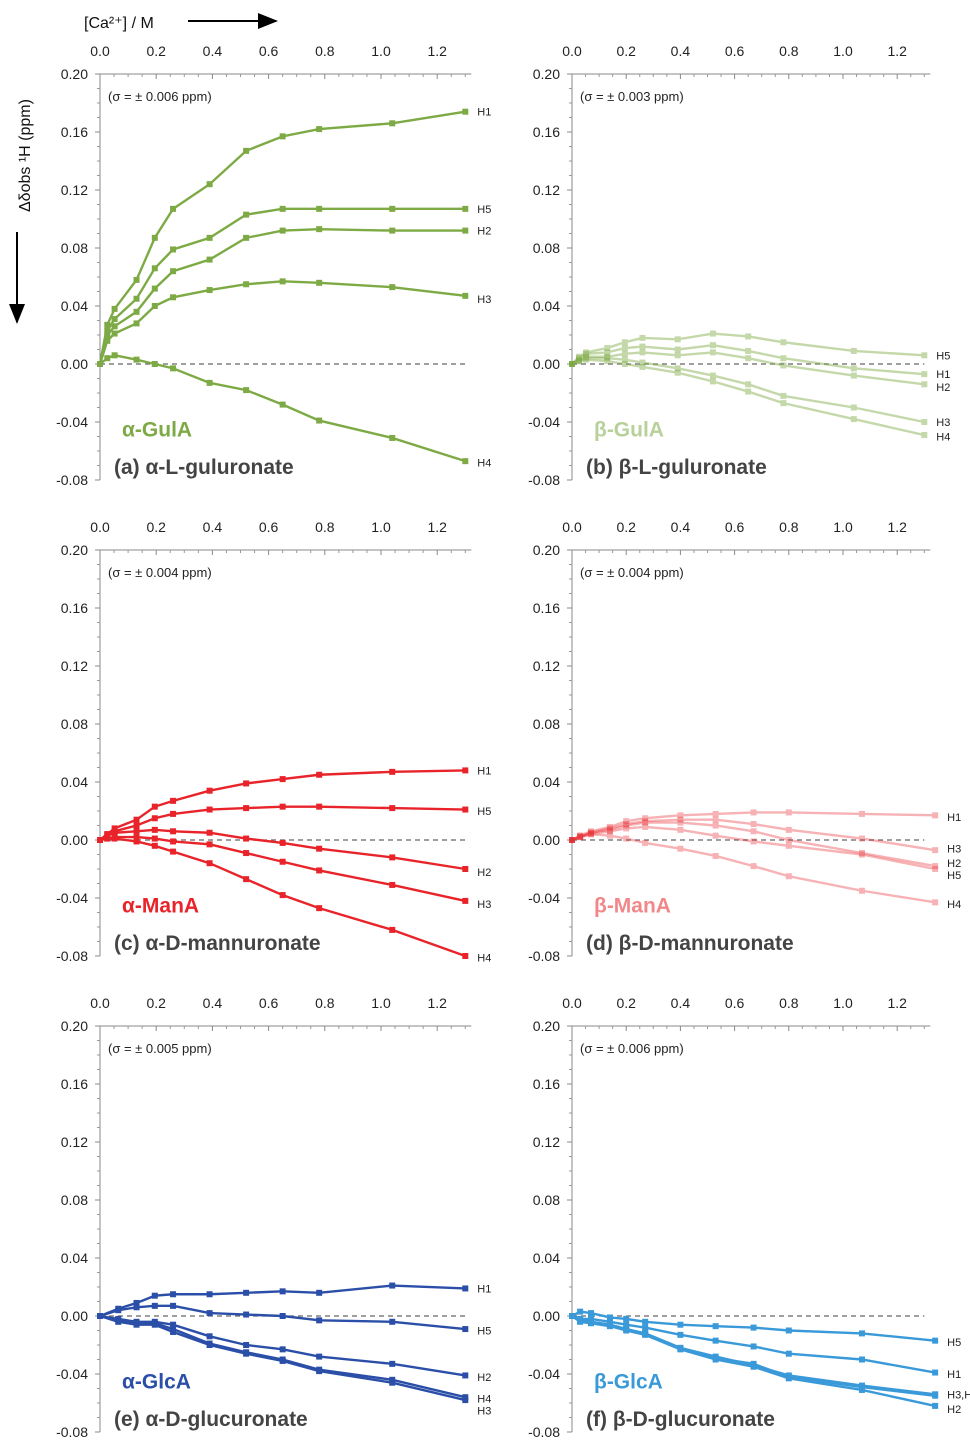 This screenshot has width=970, height=1446. What do you see at coordinates (74, 724) in the screenshot?
I see `y-tick-label: 0.08` at bounding box center [74, 724].